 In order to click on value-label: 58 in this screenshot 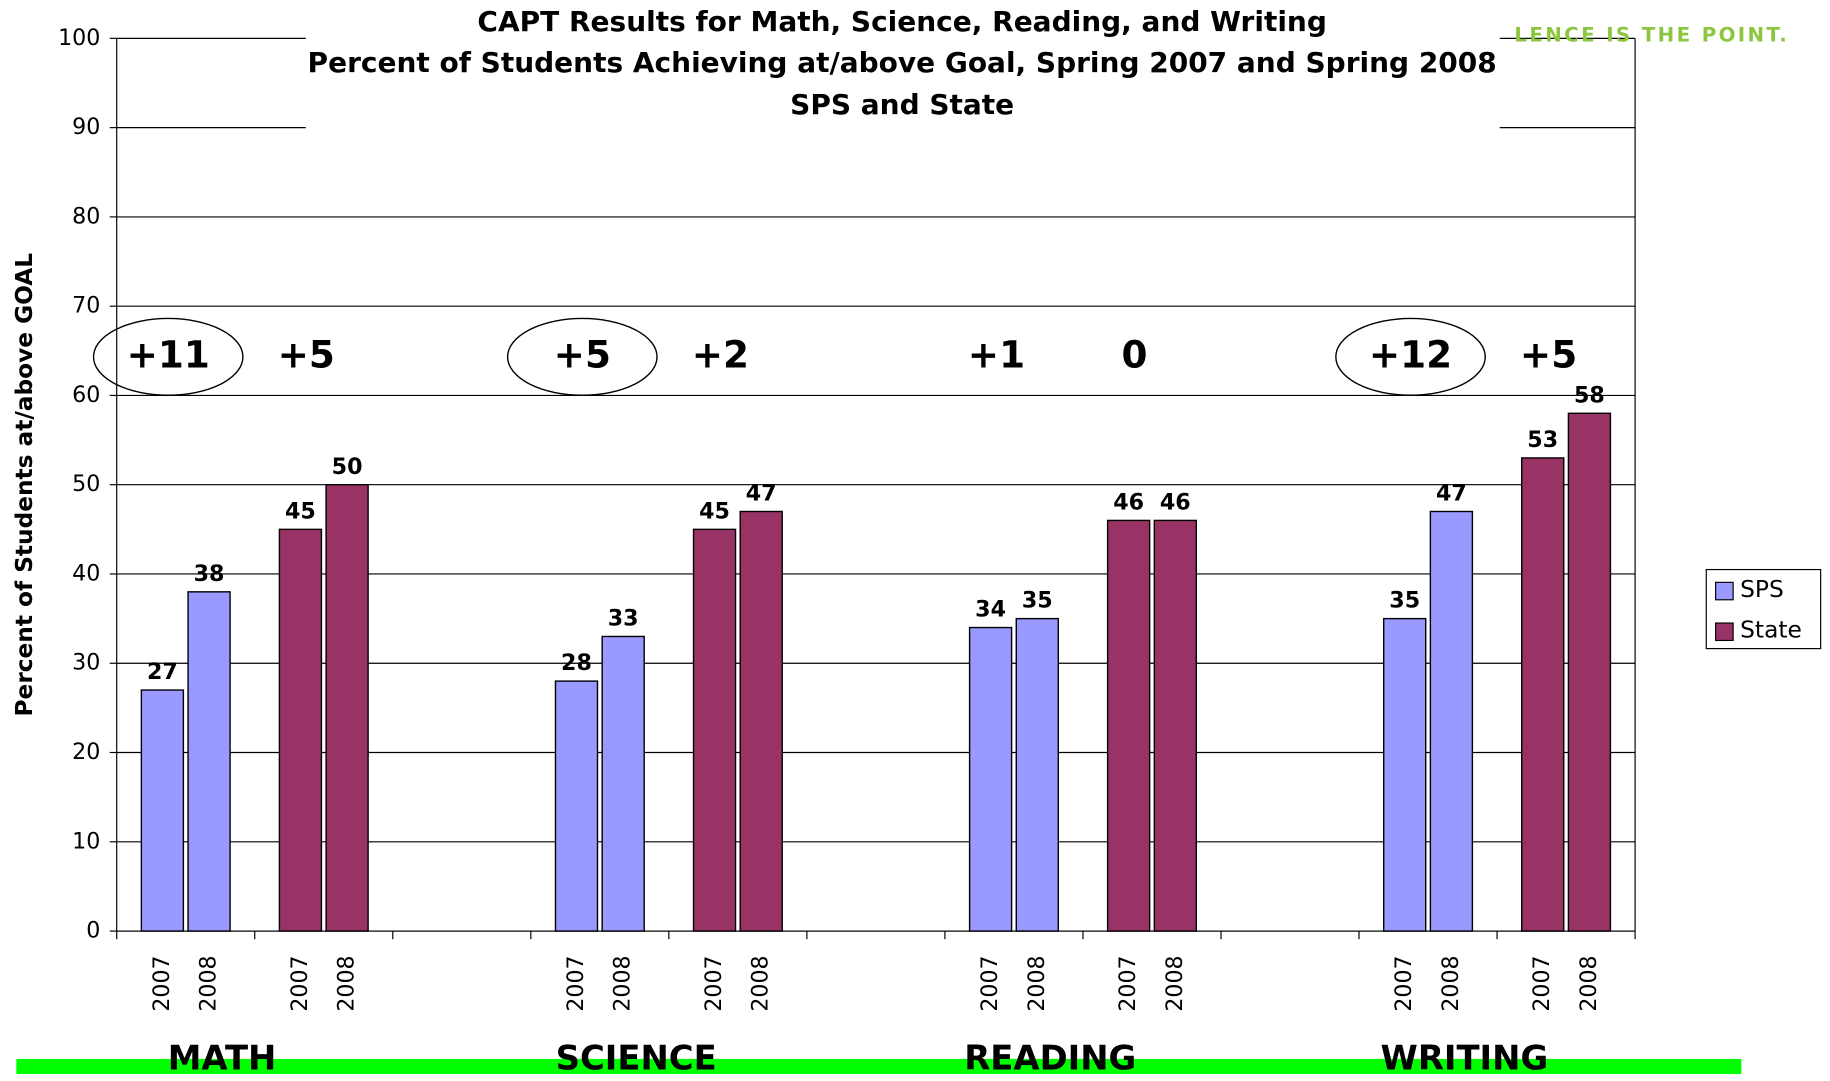, I will do `click(1589, 395)`.